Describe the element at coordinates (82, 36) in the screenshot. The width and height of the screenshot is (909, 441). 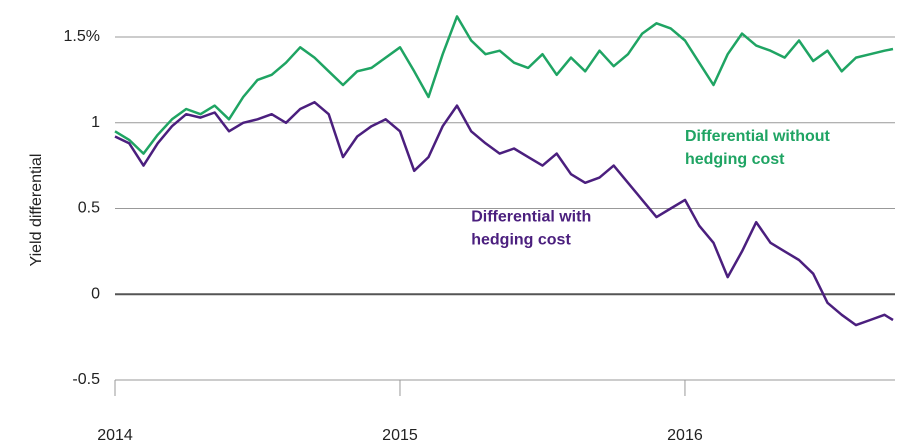
I see `y-tick-label: 1.5%` at that location.